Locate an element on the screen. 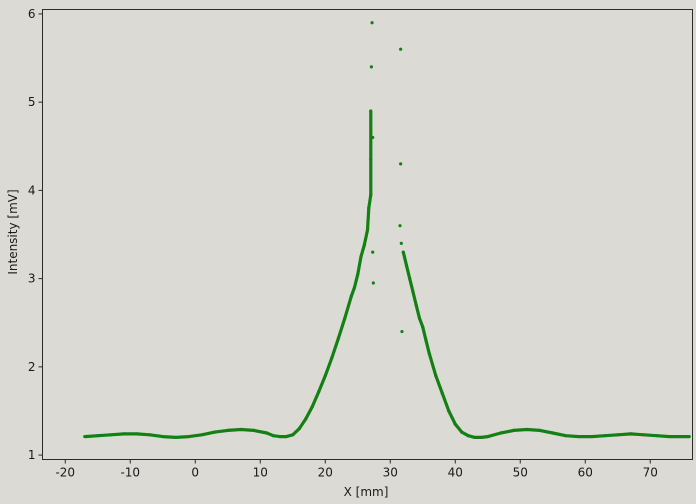 Image resolution: width=696 pixels, height=504 pixels. x-axis-ticks: -20 -10 0 10 20 30 40 50 60 70 is located at coordinates (356, 469).